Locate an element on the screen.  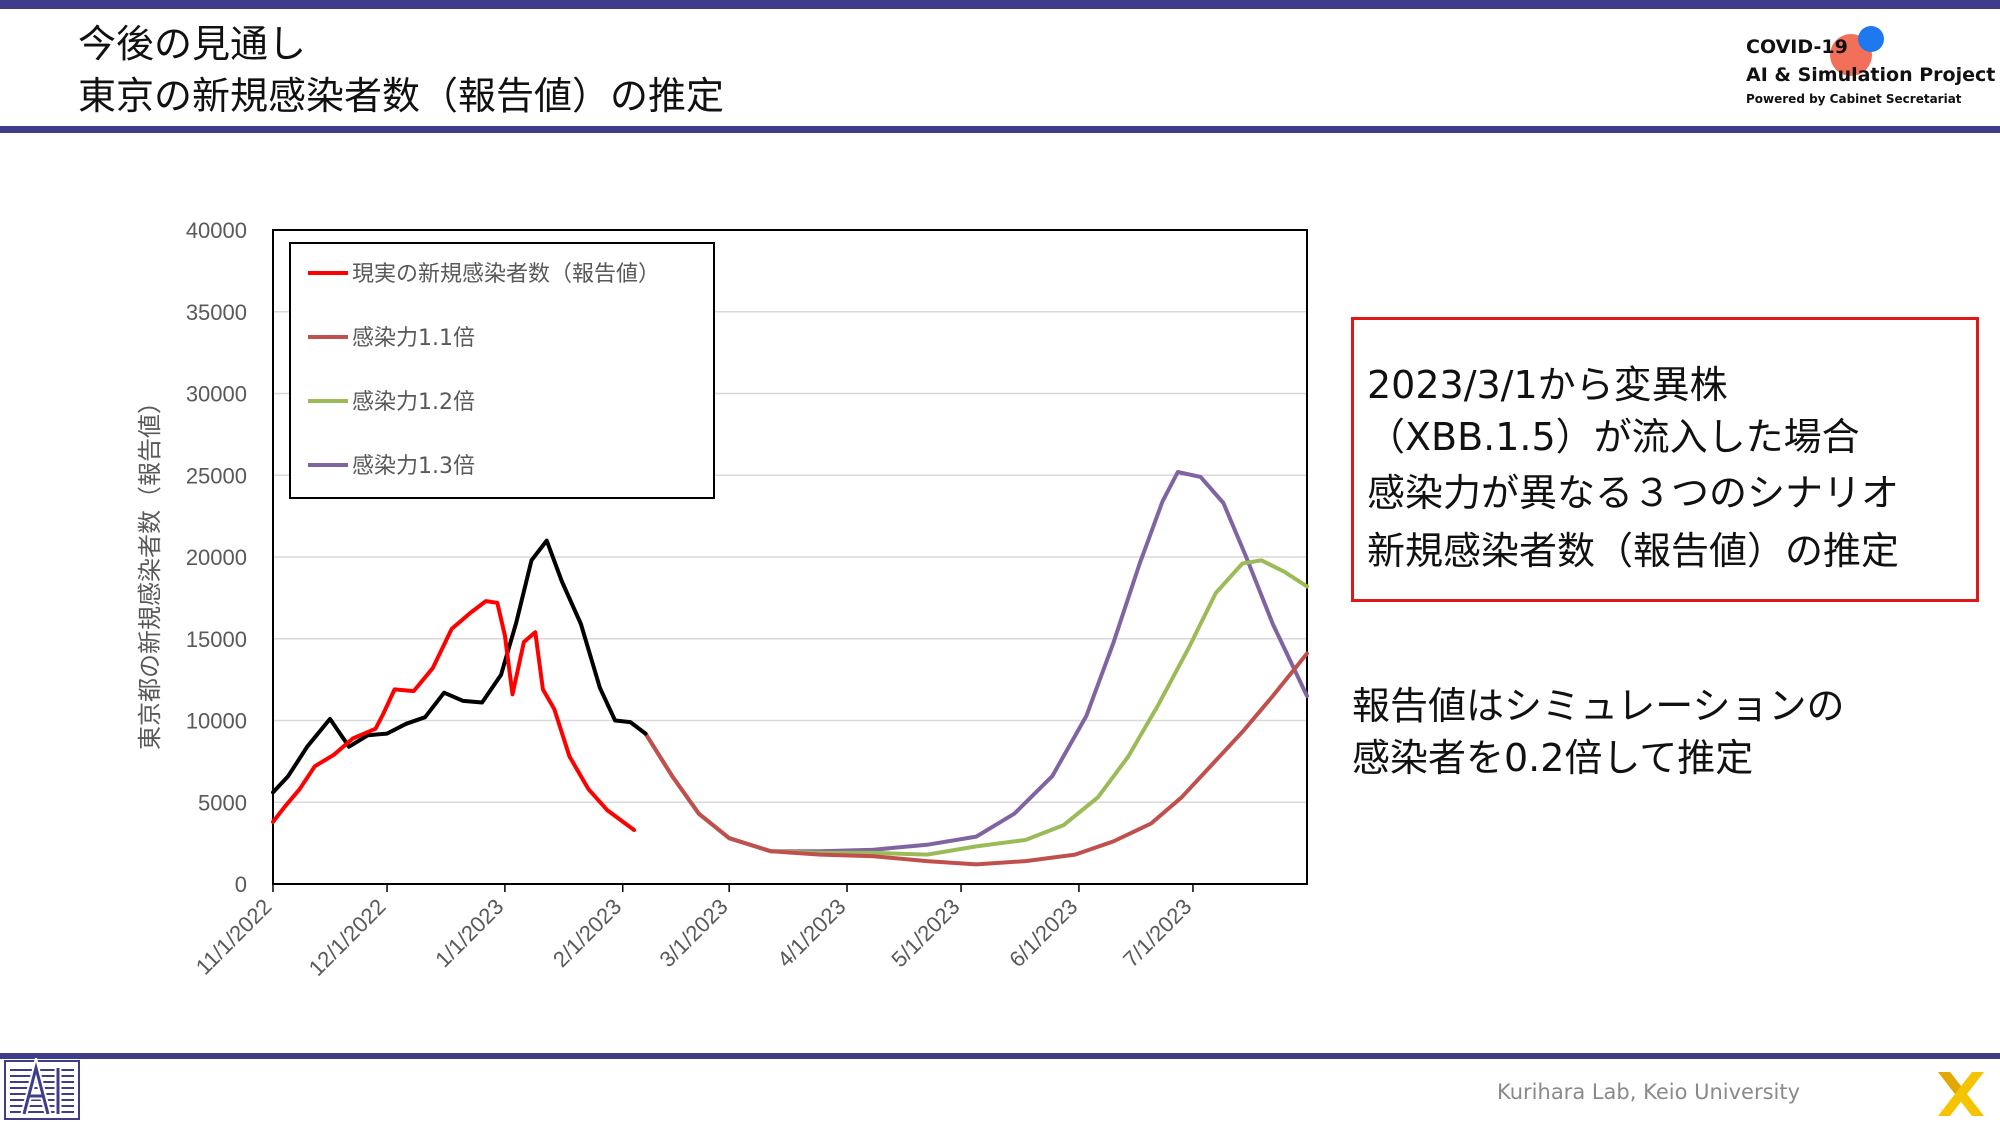
y-axis-tick-labels: 0 5000 10000 15000 20000 25000 30000 35000 40000 is located at coordinates (216, 557).